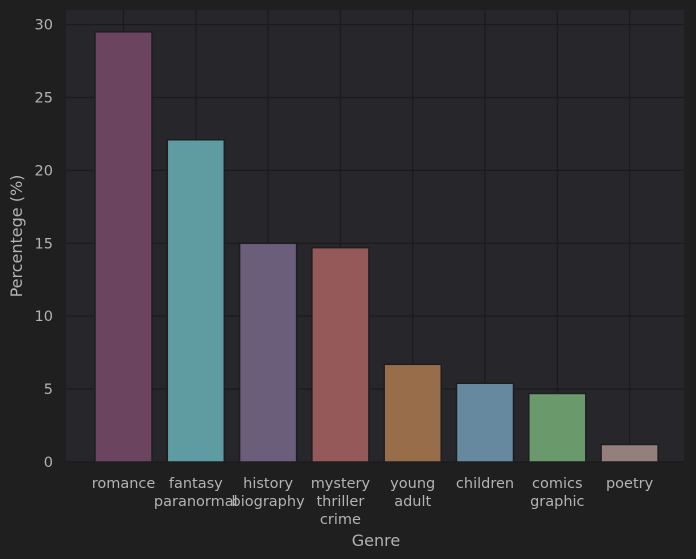  What do you see at coordinates (48, 463) in the screenshot?
I see `y-tick-label: 0` at bounding box center [48, 463].